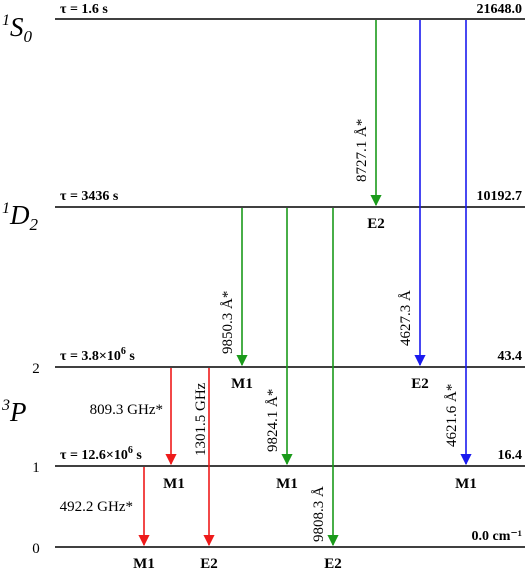 The width and height of the screenshot is (525, 569). What do you see at coordinates (319, 514) in the screenshot?
I see `wavelength-label-t6: 9808.3 Å` at bounding box center [319, 514].